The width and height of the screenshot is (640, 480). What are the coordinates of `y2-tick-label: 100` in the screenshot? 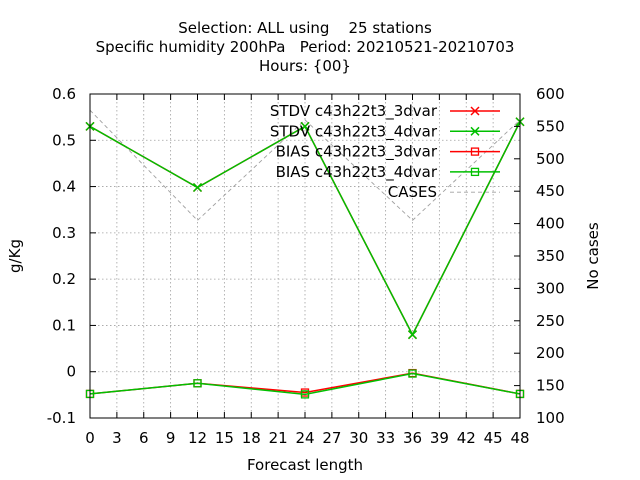 It's located at (550, 418).